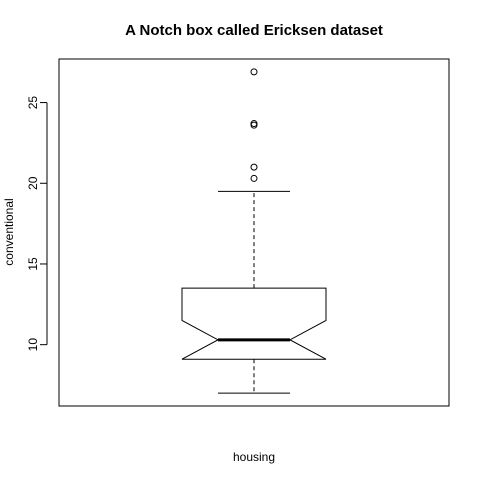 This screenshot has height=480, width=480. I want to click on chart-title: A Notch box called Ericksen dataset, so click(254, 30).